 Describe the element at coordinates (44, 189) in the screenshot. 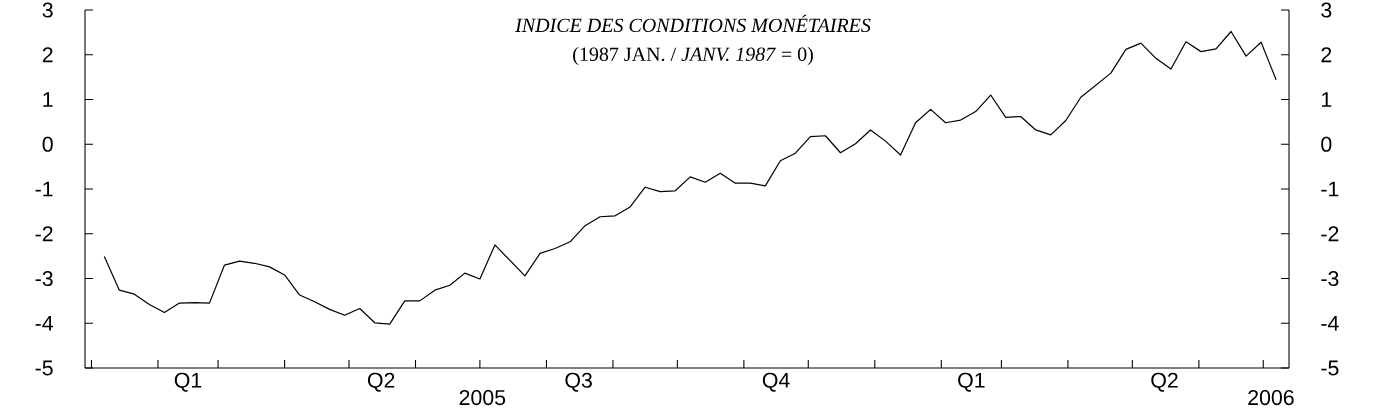

I see `y-tick-label: -1` at that location.